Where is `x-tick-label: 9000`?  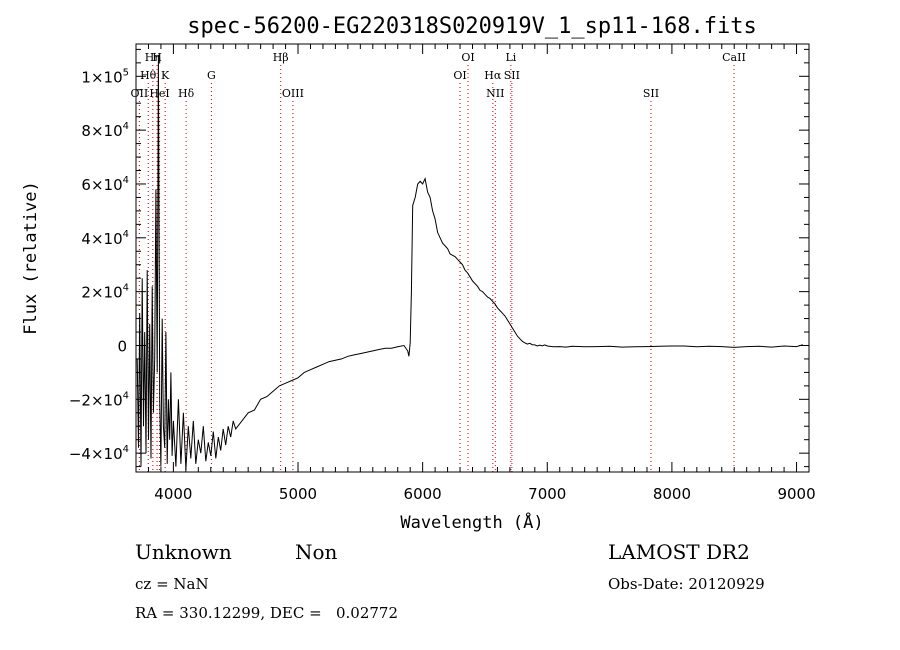
x-tick-label: 9000 is located at coordinates (796, 494).